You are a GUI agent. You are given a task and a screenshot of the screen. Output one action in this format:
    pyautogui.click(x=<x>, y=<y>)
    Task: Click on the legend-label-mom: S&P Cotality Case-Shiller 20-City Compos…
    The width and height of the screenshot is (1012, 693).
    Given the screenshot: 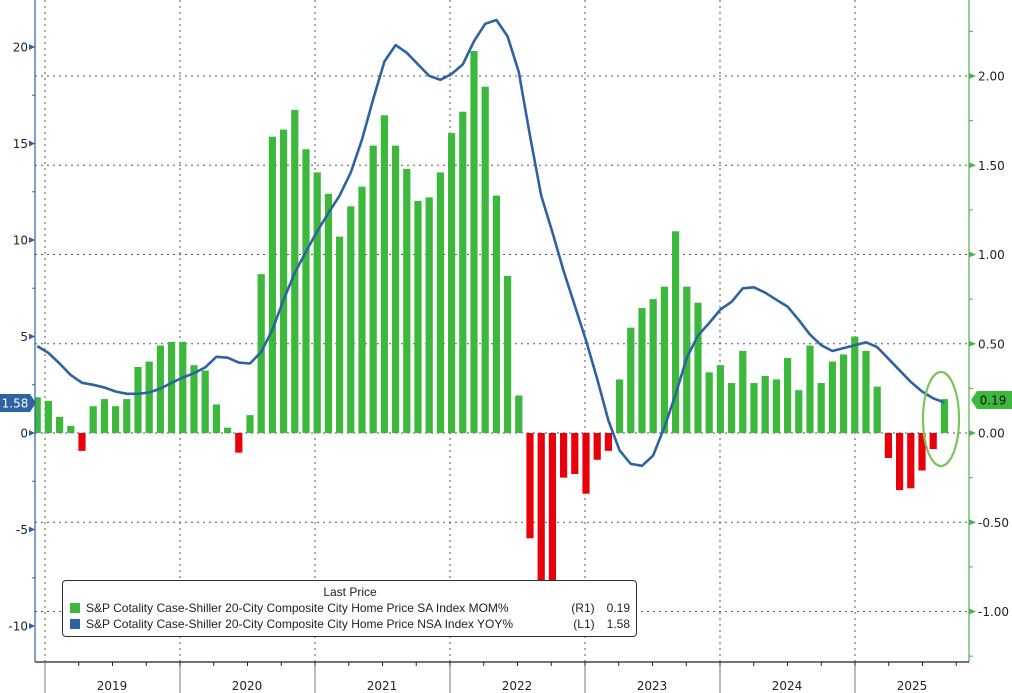 What is the action you would take?
    pyautogui.click(x=297, y=608)
    